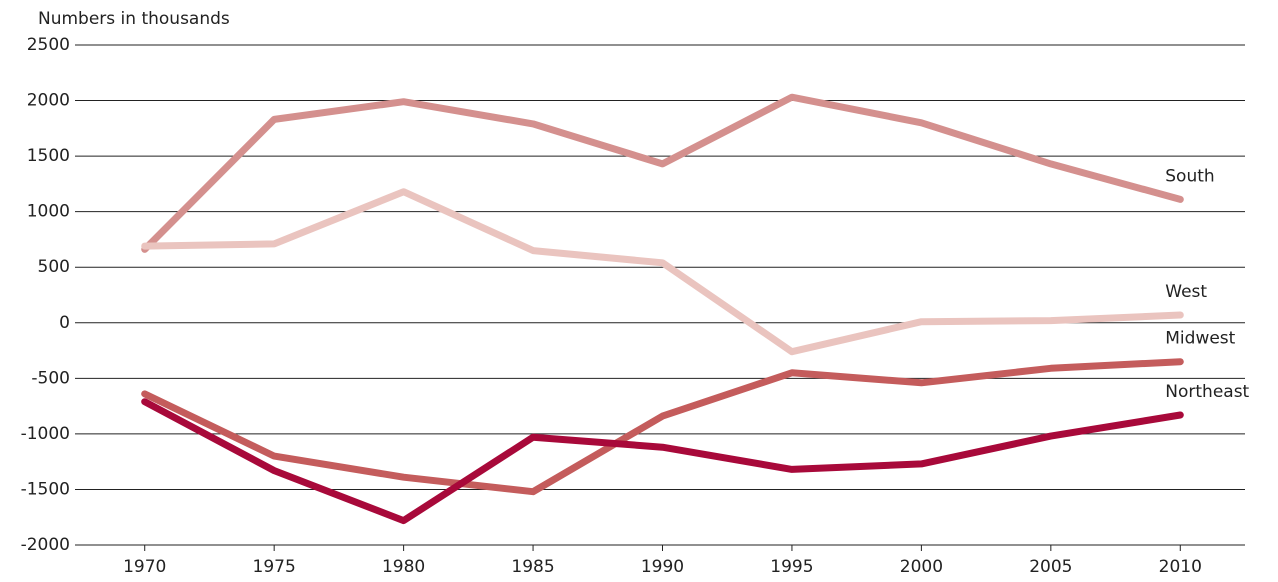 Image resolution: width=1278 pixels, height=582 pixels. What do you see at coordinates (403, 567) in the screenshot?
I see `x-tick-label: 1980` at bounding box center [403, 567].